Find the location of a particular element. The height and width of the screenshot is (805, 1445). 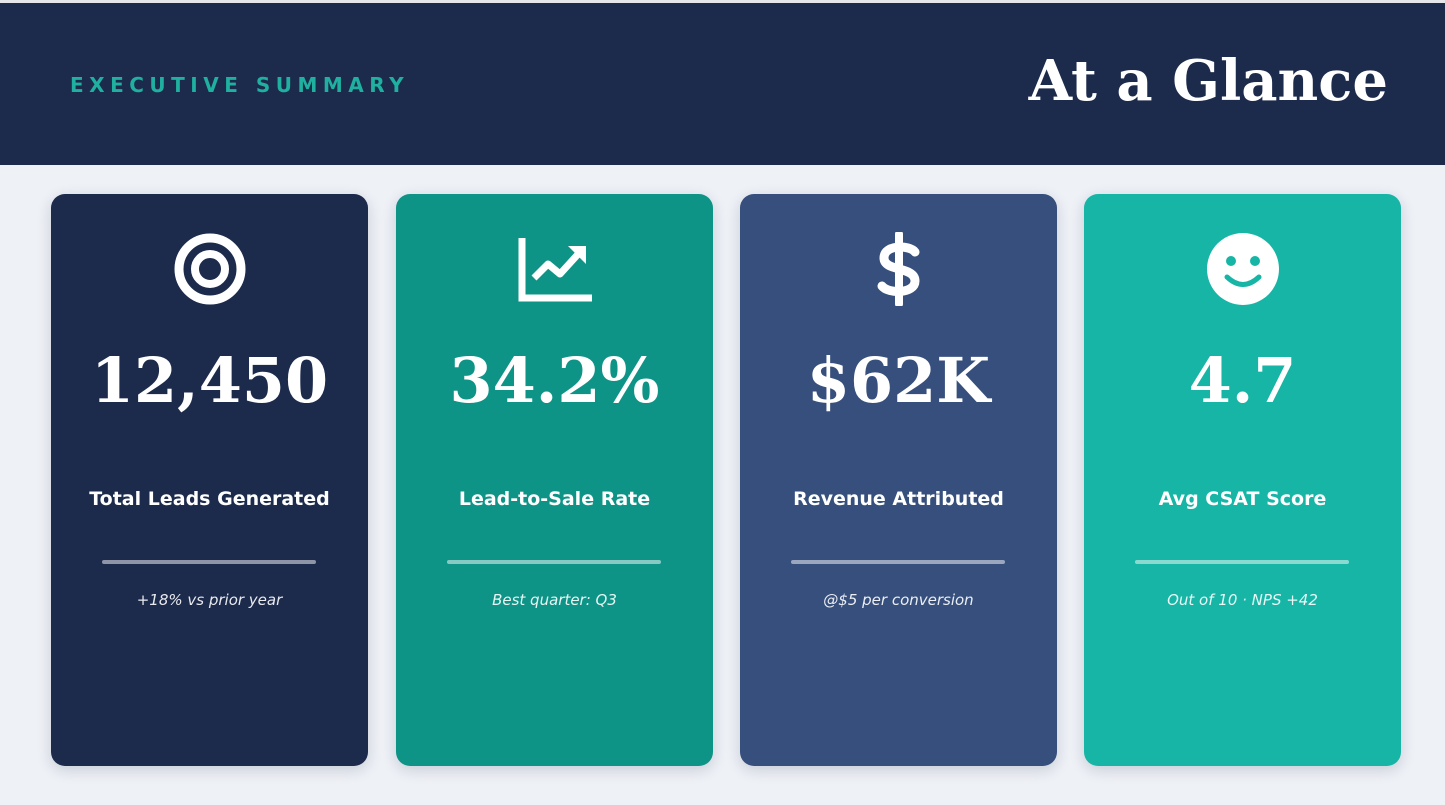

kpi-note: +18% vs prior year is located at coordinates (209, 600).